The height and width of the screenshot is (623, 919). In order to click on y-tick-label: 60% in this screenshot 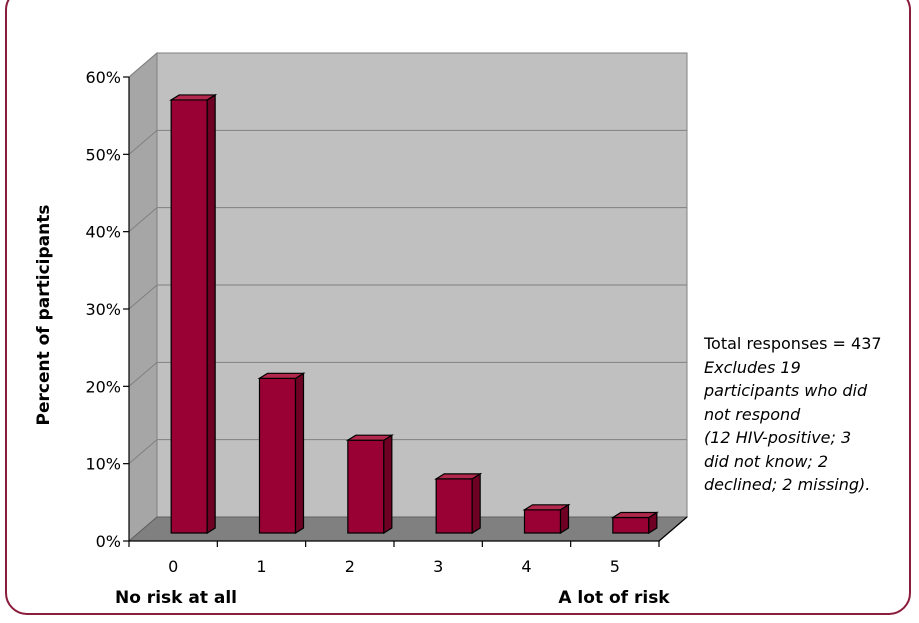, I will do `click(103, 77)`.